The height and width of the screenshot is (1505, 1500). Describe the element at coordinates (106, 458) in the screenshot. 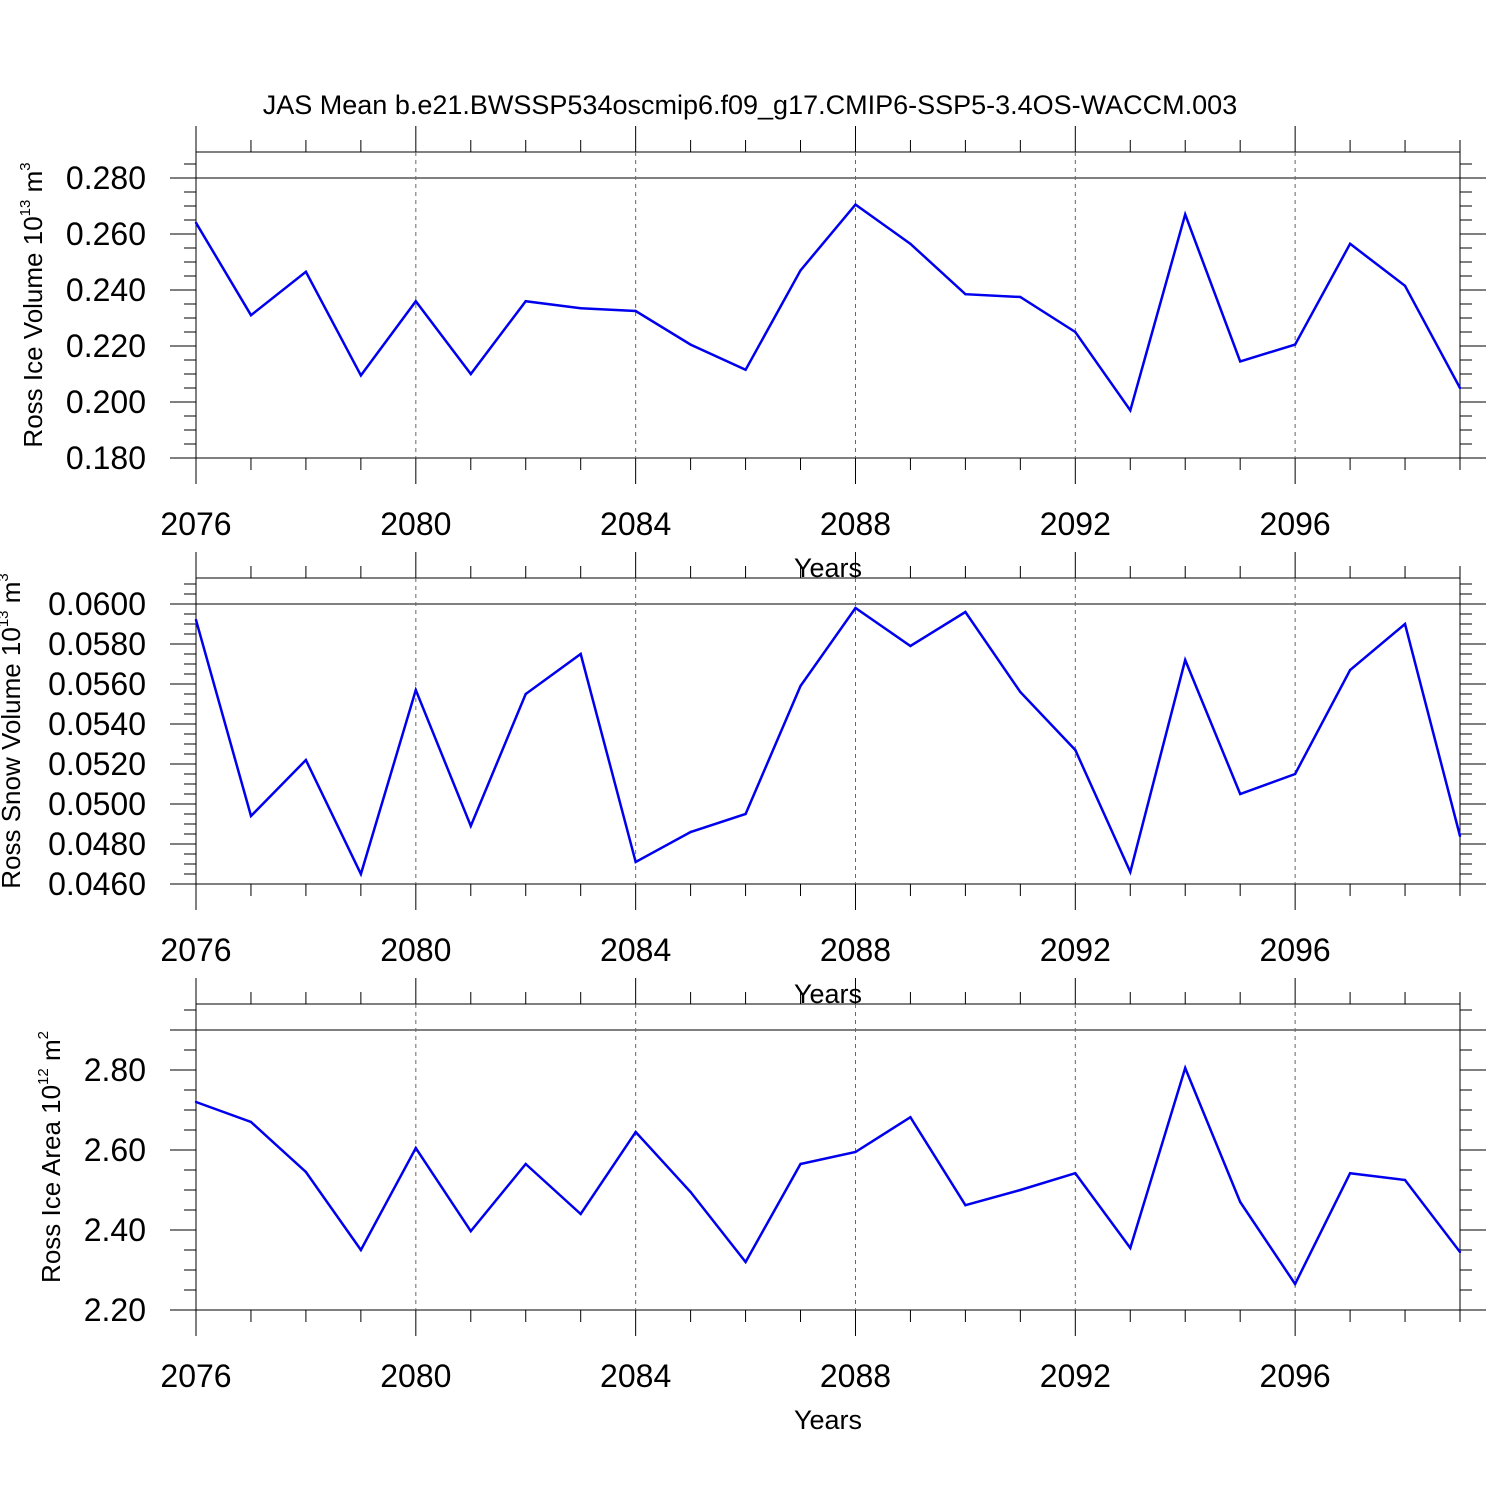

I see `y-tick-label: 0.180` at that location.